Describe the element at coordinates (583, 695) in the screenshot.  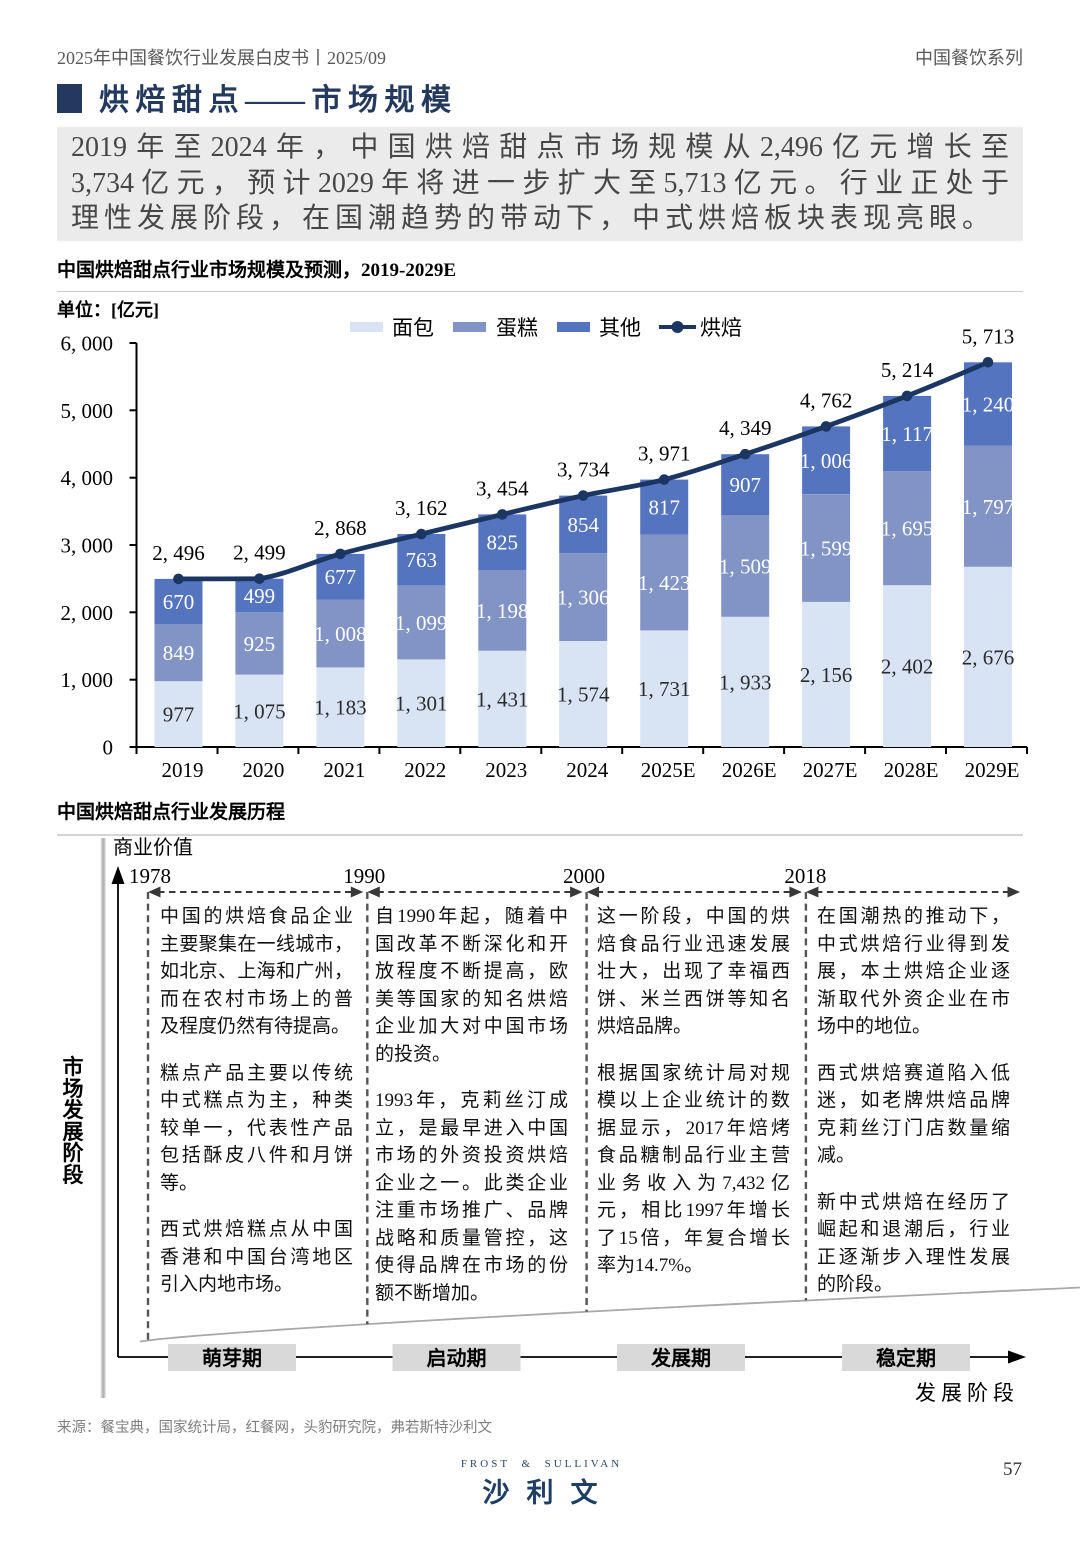
I see `svg-text: 1, 574` at that location.